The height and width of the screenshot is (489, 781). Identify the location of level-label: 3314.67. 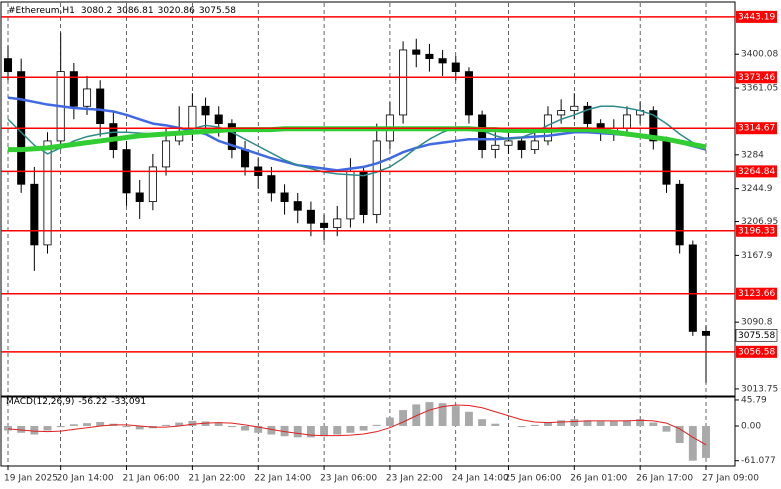
(756, 129).